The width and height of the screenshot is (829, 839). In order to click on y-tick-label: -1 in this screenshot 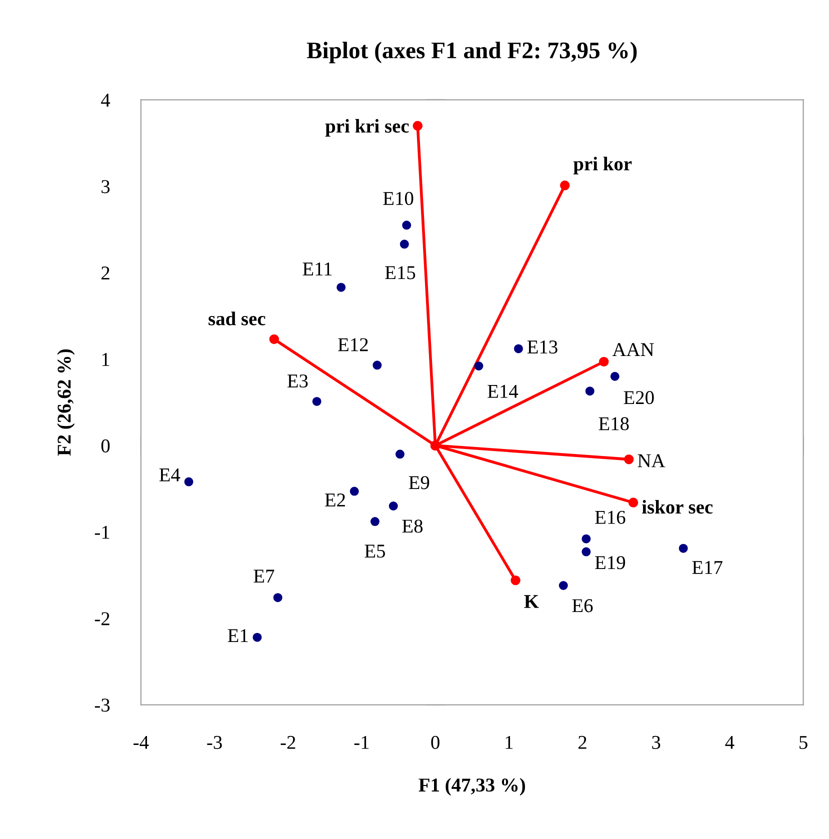, I will do `click(102, 532)`.